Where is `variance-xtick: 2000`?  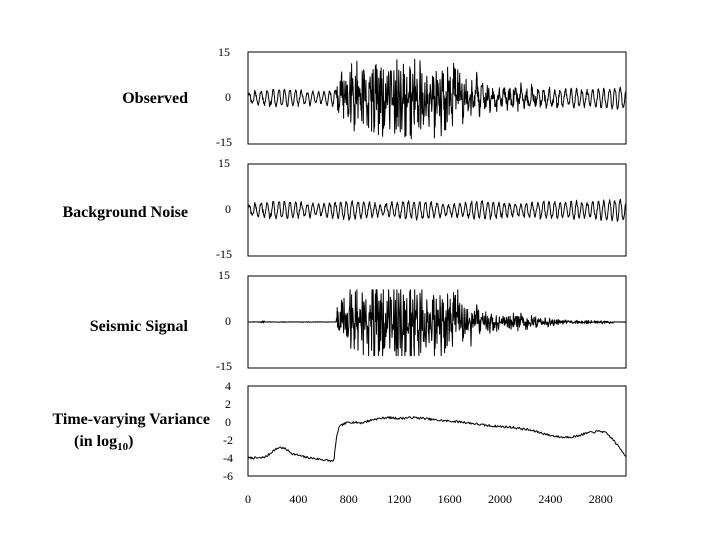
variance-xtick: 2000 is located at coordinates (500, 499).